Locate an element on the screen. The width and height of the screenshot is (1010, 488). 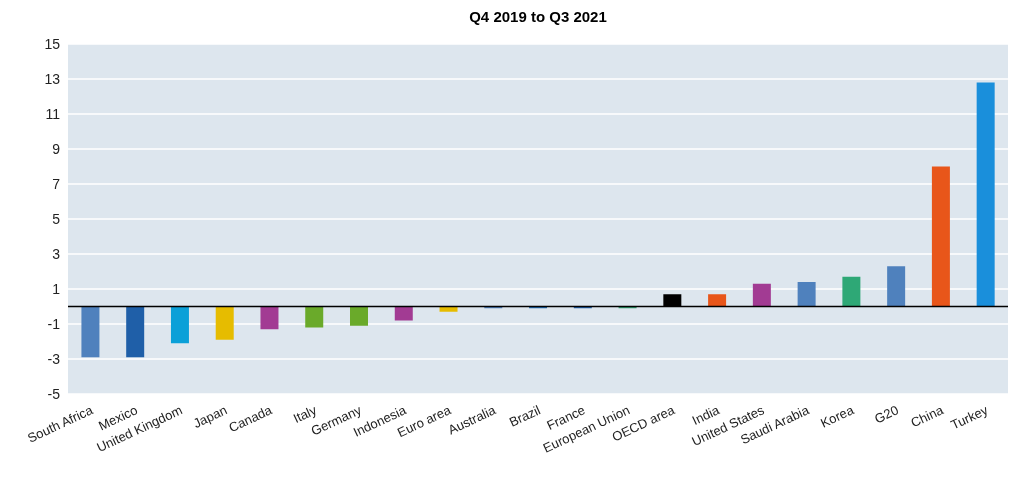
y-tick-label: 7 is located at coordinates (56, 183).